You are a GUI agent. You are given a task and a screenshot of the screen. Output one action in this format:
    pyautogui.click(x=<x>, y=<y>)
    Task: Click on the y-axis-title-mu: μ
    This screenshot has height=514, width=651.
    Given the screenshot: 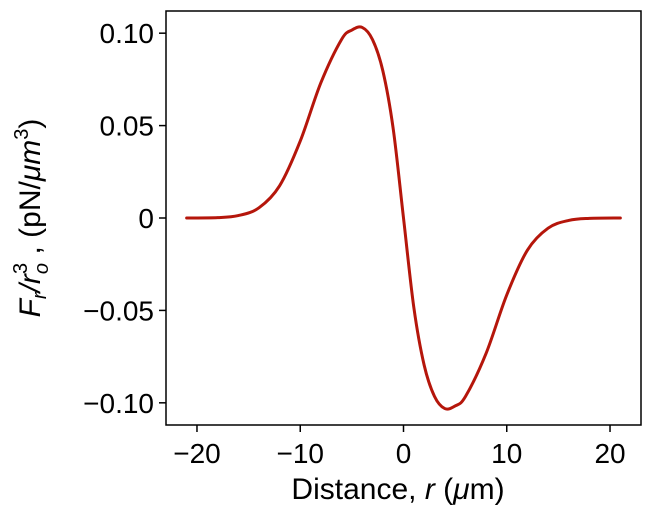 What is the action you would take?
    pyautogui.click(x=30, y=173)
    